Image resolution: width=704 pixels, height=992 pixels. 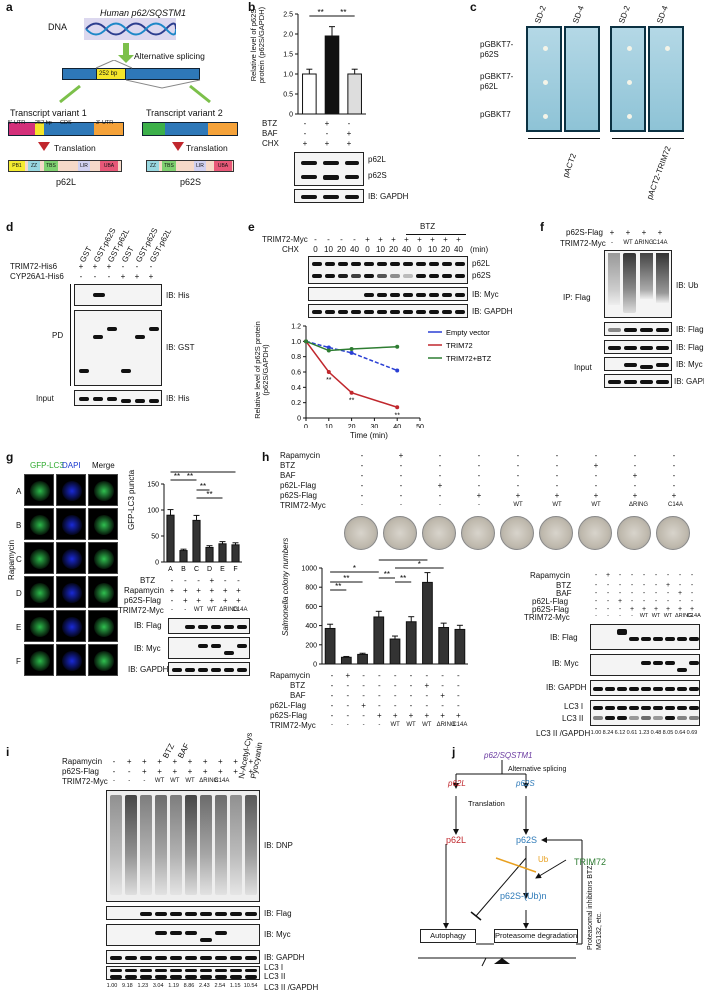 I want to click on b-gapdh-label: IB: GAPDH, so click(x=388, y=196).